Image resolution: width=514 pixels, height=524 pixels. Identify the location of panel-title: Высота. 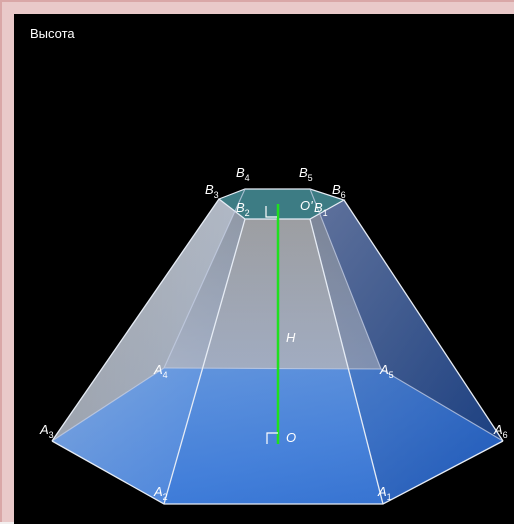
(52, 33).